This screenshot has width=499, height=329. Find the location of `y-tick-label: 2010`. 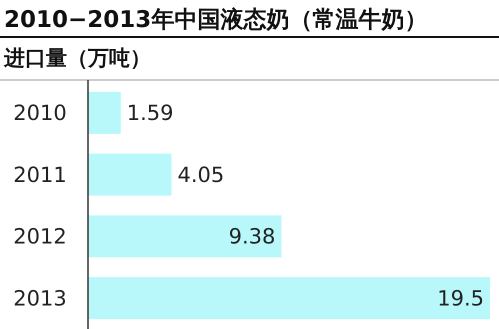

y-tick-label: 2010 is located at coordinates (40, 113).